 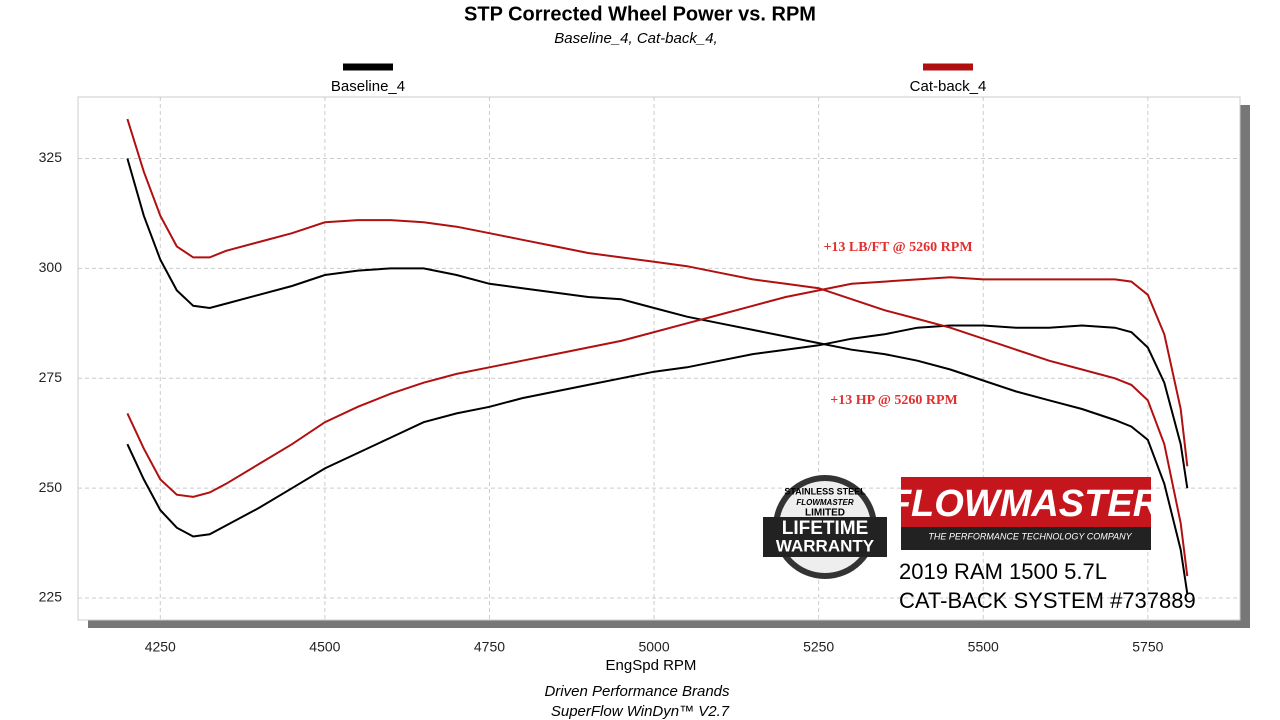 I want to click on badge-text: LIMITED, so click(x=825, y=513).